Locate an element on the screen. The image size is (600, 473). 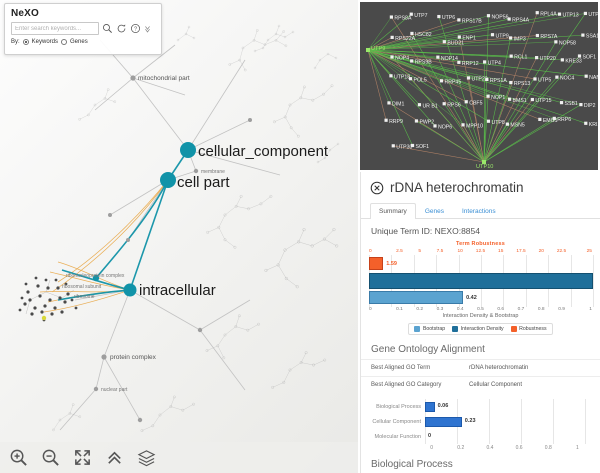
layers-button is located at coordinates (146, 457).